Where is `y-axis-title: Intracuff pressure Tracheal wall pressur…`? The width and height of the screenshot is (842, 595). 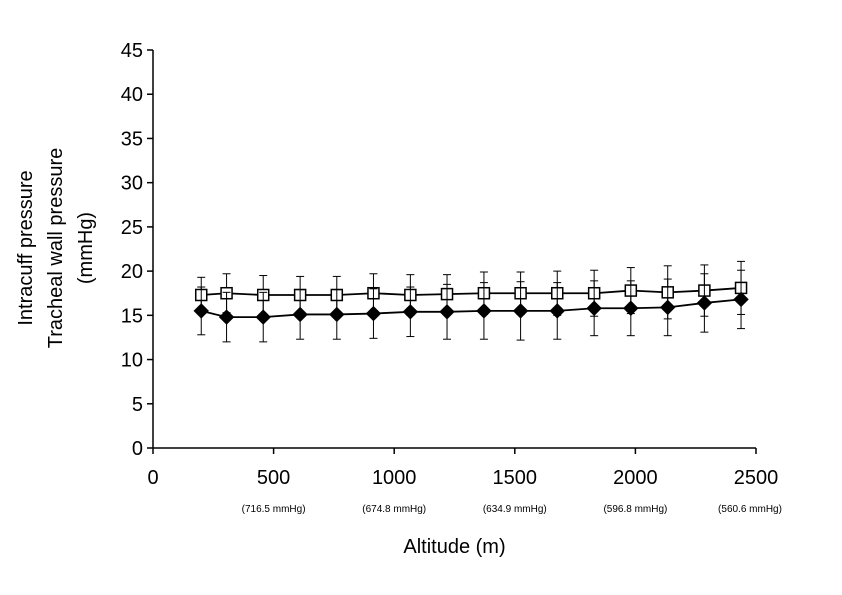 y-axis-title: Intracuff pressure Tracheal wall pressur… is located at coordinates (56, 248).